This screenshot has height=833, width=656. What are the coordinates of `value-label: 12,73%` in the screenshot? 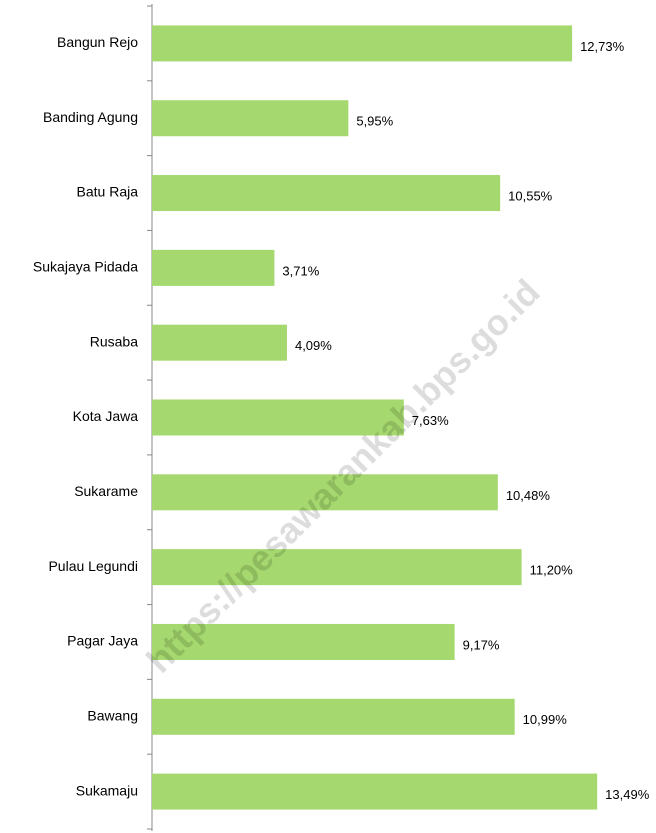 It's located at (602, 46).